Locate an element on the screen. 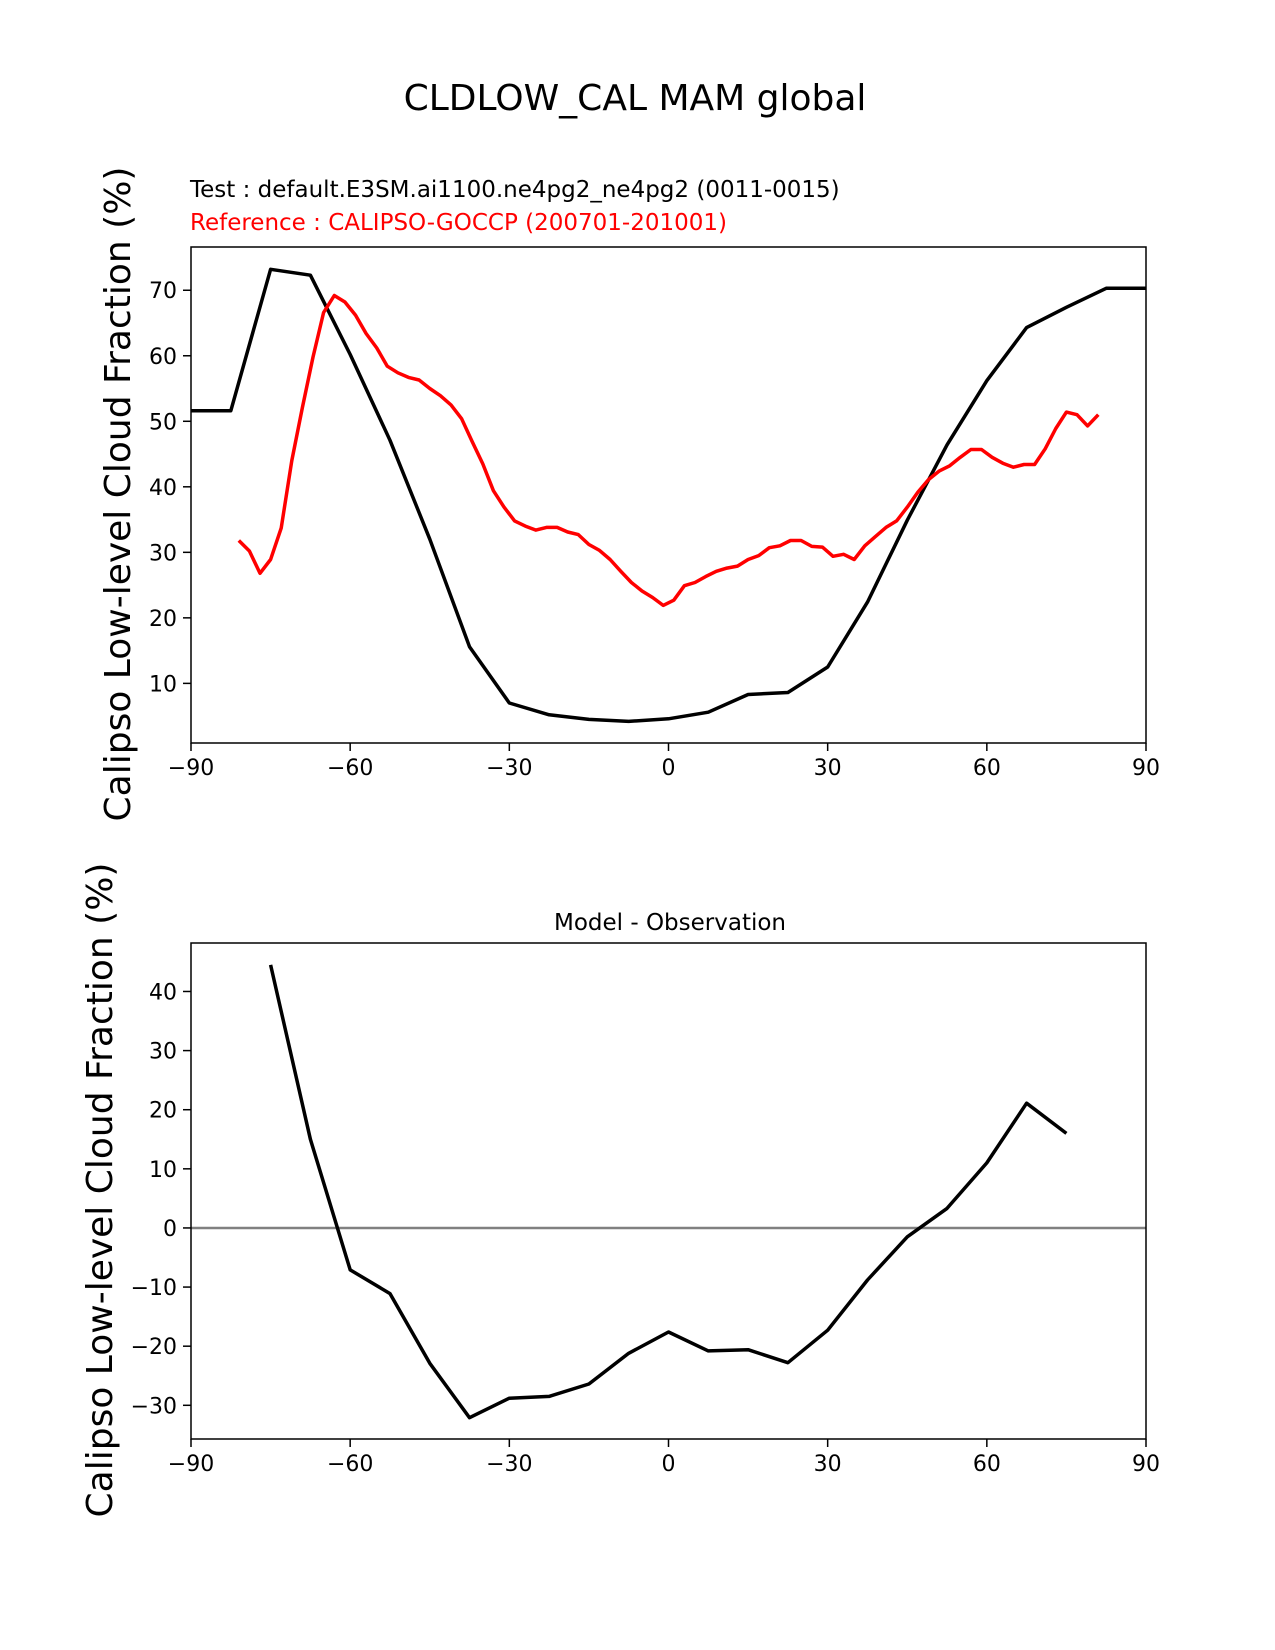  y-tick-label: 50 is located at coordinates (163, 422).